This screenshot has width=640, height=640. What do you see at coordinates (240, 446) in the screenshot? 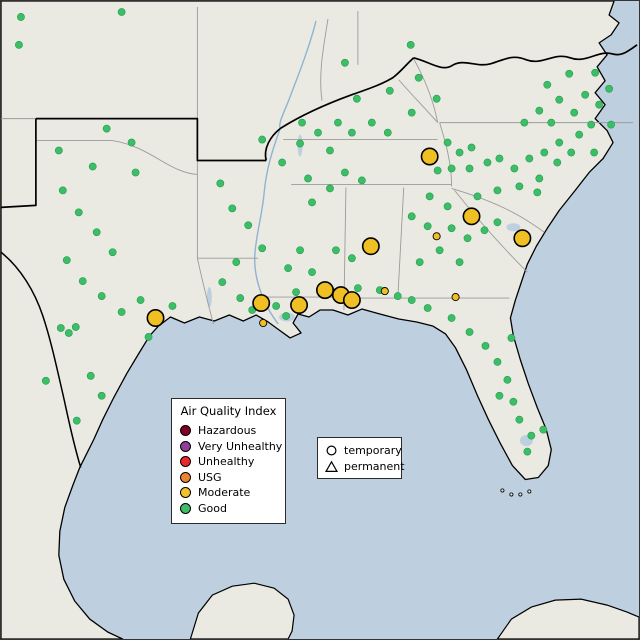
I see `aqi-legend-label: Very Unhealthy` at bounding box center [240, 446].